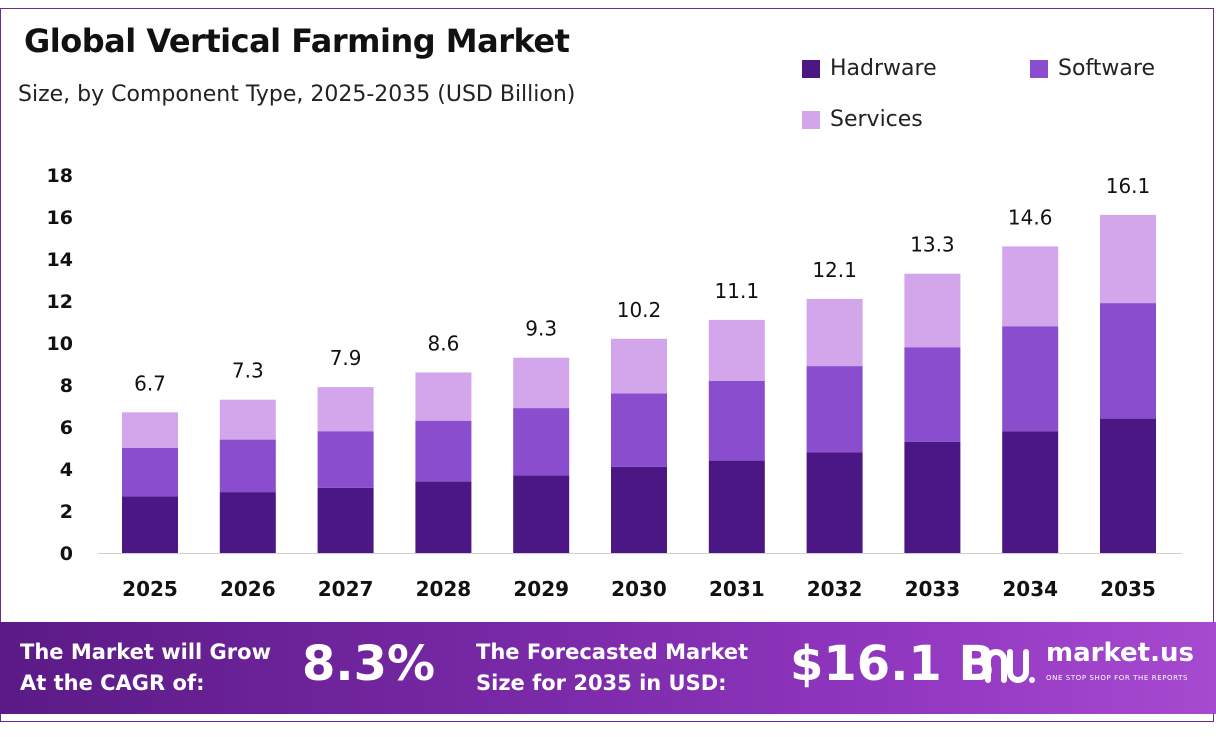 This screenshot has height=737, width=1216. Describe the element at coordinates (60, 176) in the screenshot. I see `y-tick-label: 18` at that location.